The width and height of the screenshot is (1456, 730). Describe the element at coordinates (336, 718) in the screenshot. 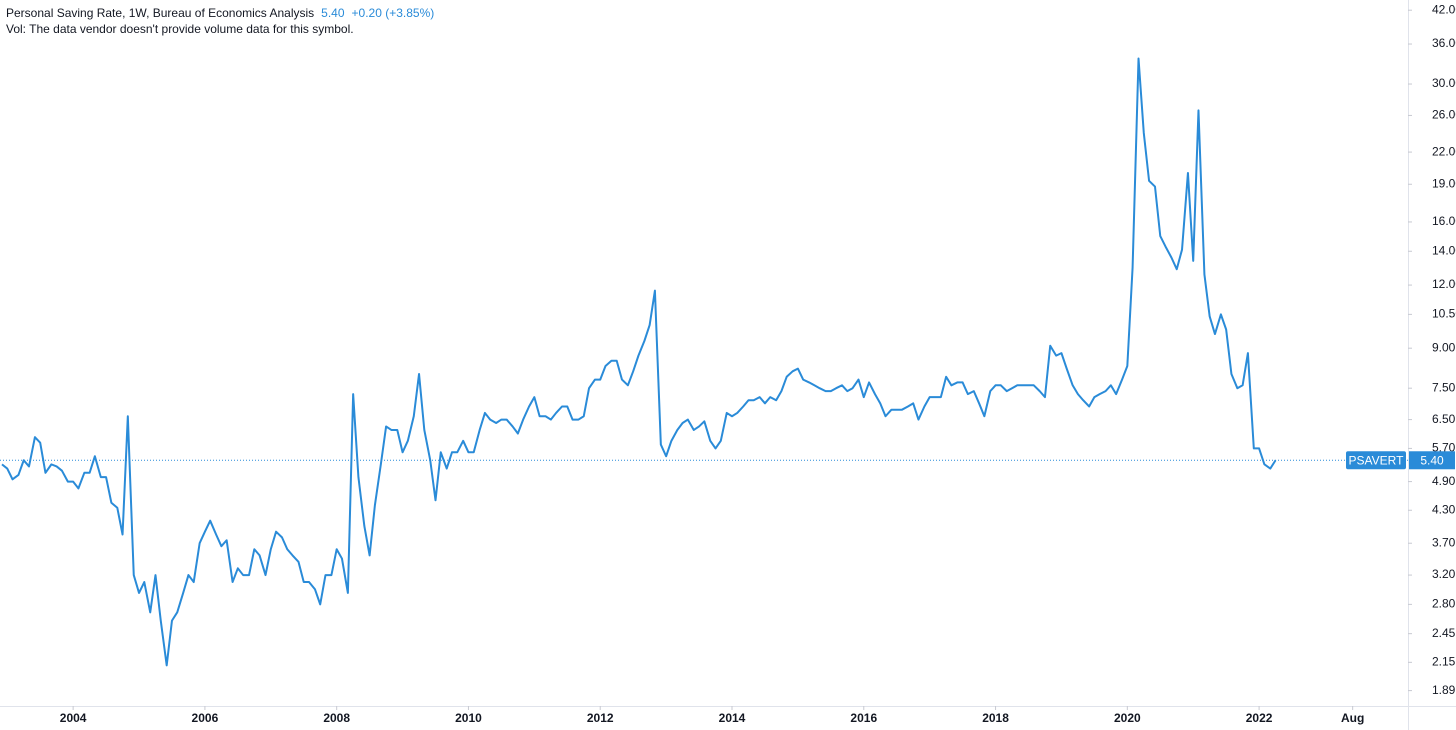

I see `x-tick-label: 2008` at that location.